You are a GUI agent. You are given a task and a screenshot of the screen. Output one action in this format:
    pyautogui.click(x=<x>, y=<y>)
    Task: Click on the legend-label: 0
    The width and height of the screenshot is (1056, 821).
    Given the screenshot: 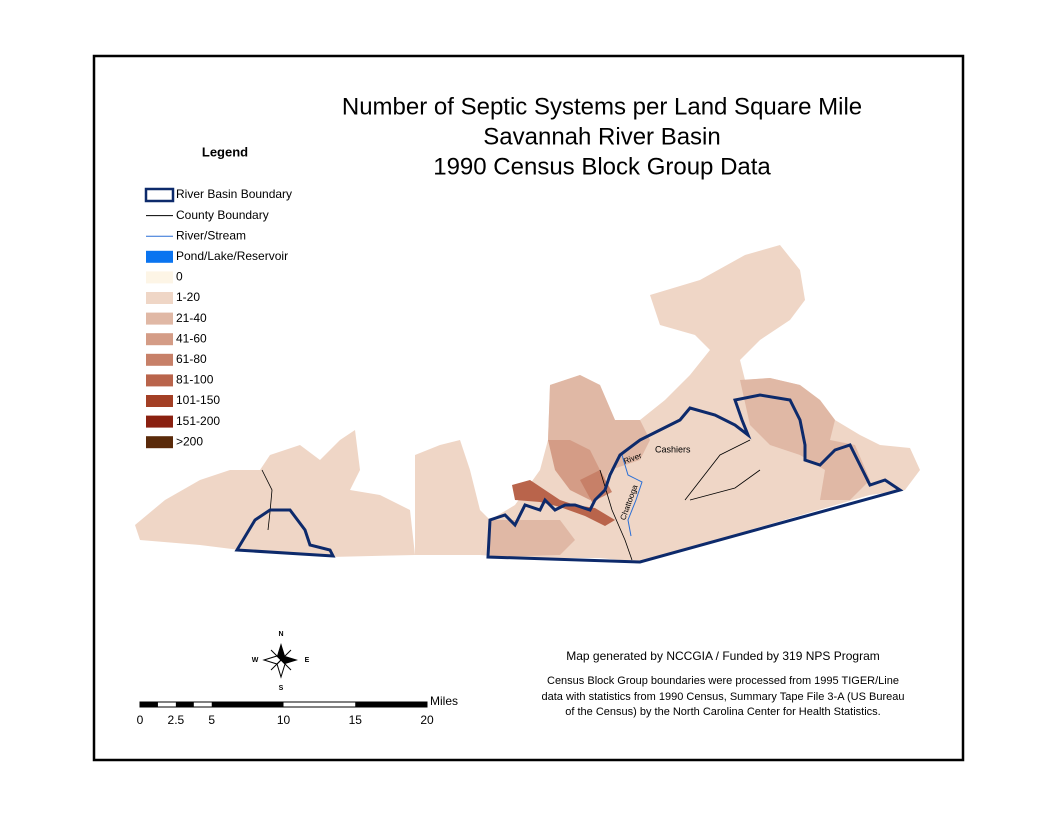 What is the action you would take?
    pyautogui.click(x=179, y=277)
    